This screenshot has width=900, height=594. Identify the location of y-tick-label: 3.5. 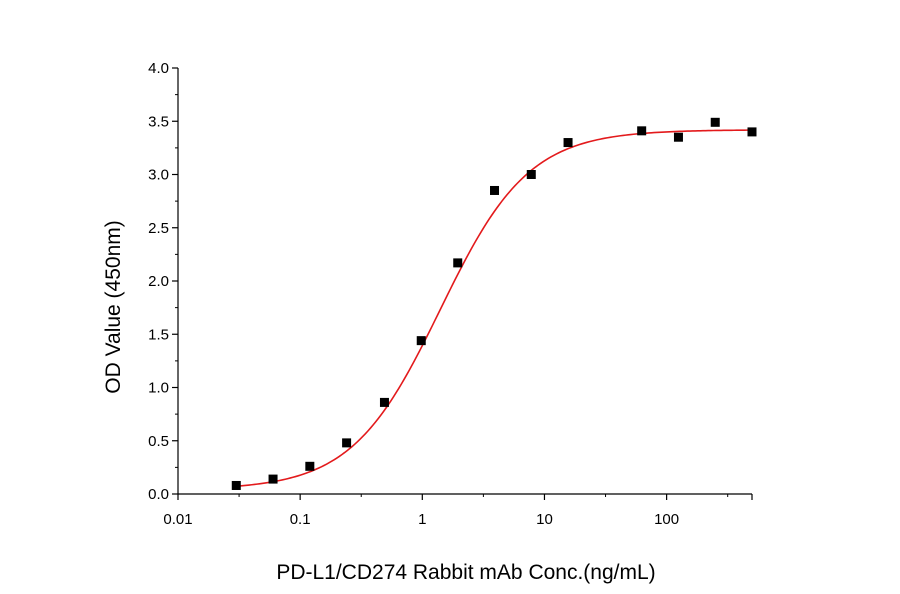
(158, 121).